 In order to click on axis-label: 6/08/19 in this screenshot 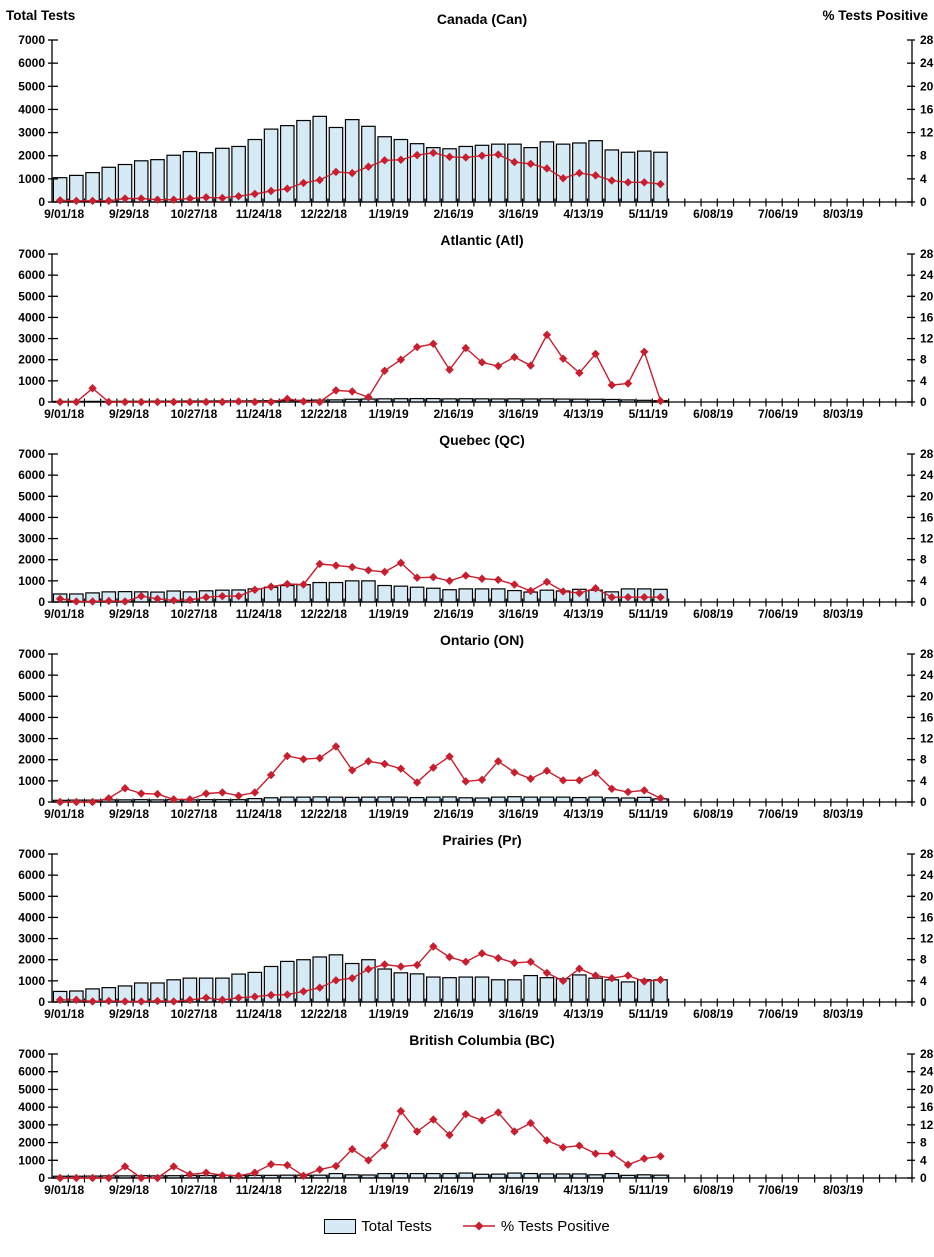, I will do `click(713, 1190)`.